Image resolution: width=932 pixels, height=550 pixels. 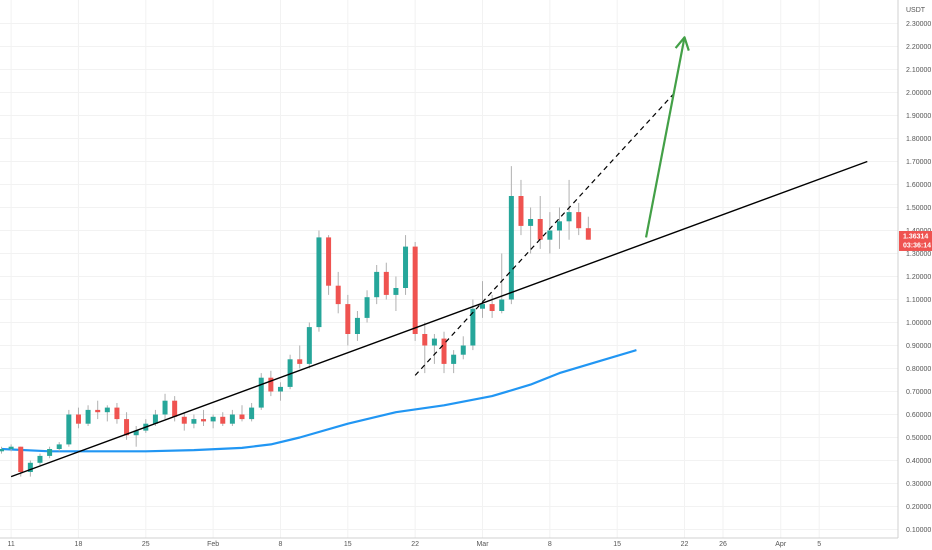 I want to click on y-tick-label-18: 1.90000, so click(x=918, y=116).